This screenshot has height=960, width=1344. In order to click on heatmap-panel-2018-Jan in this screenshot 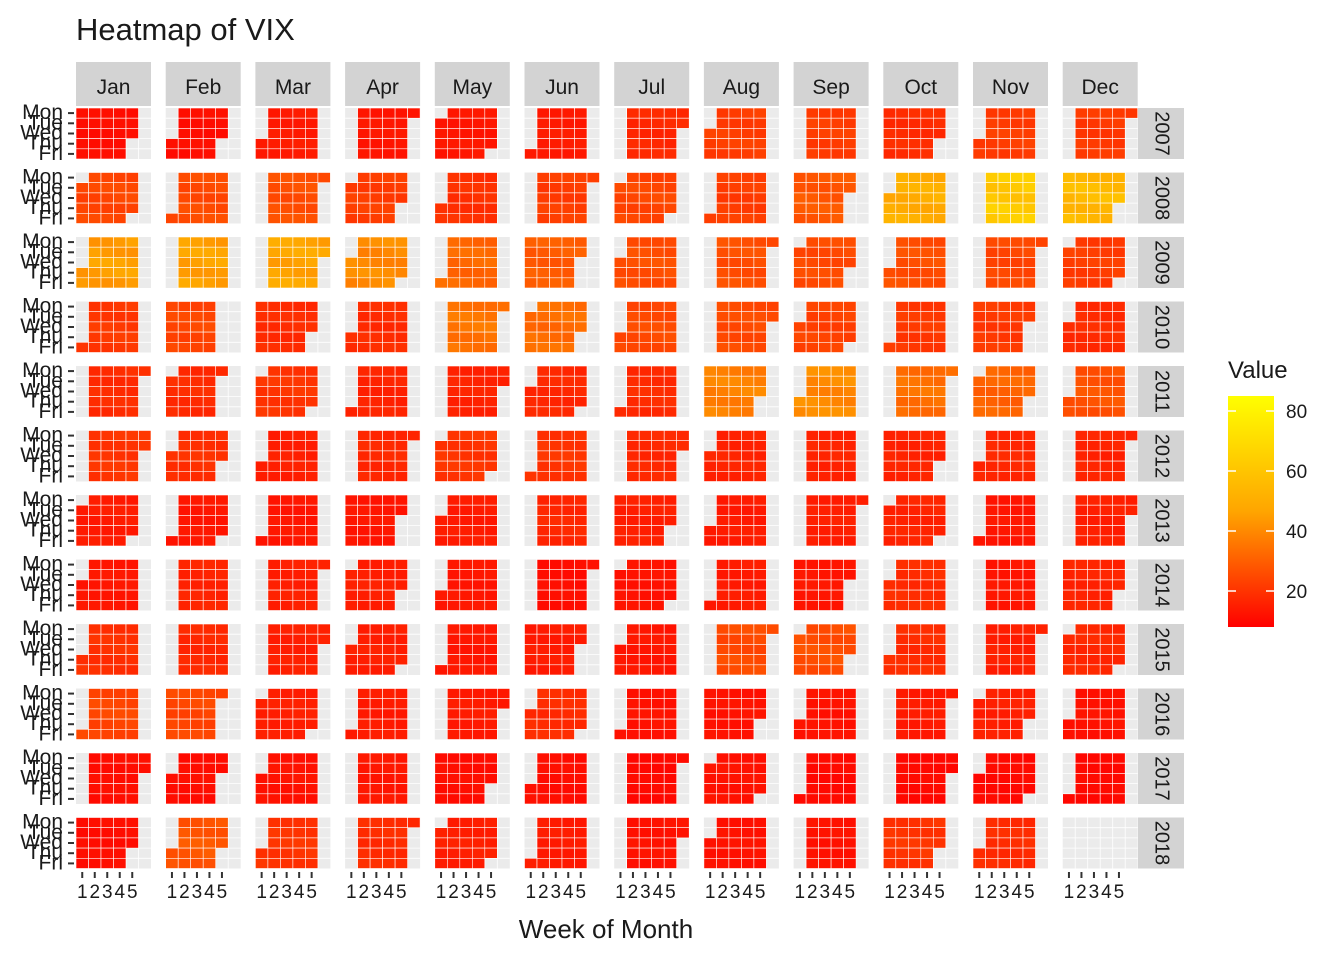, I will do `click(113, 843)`.